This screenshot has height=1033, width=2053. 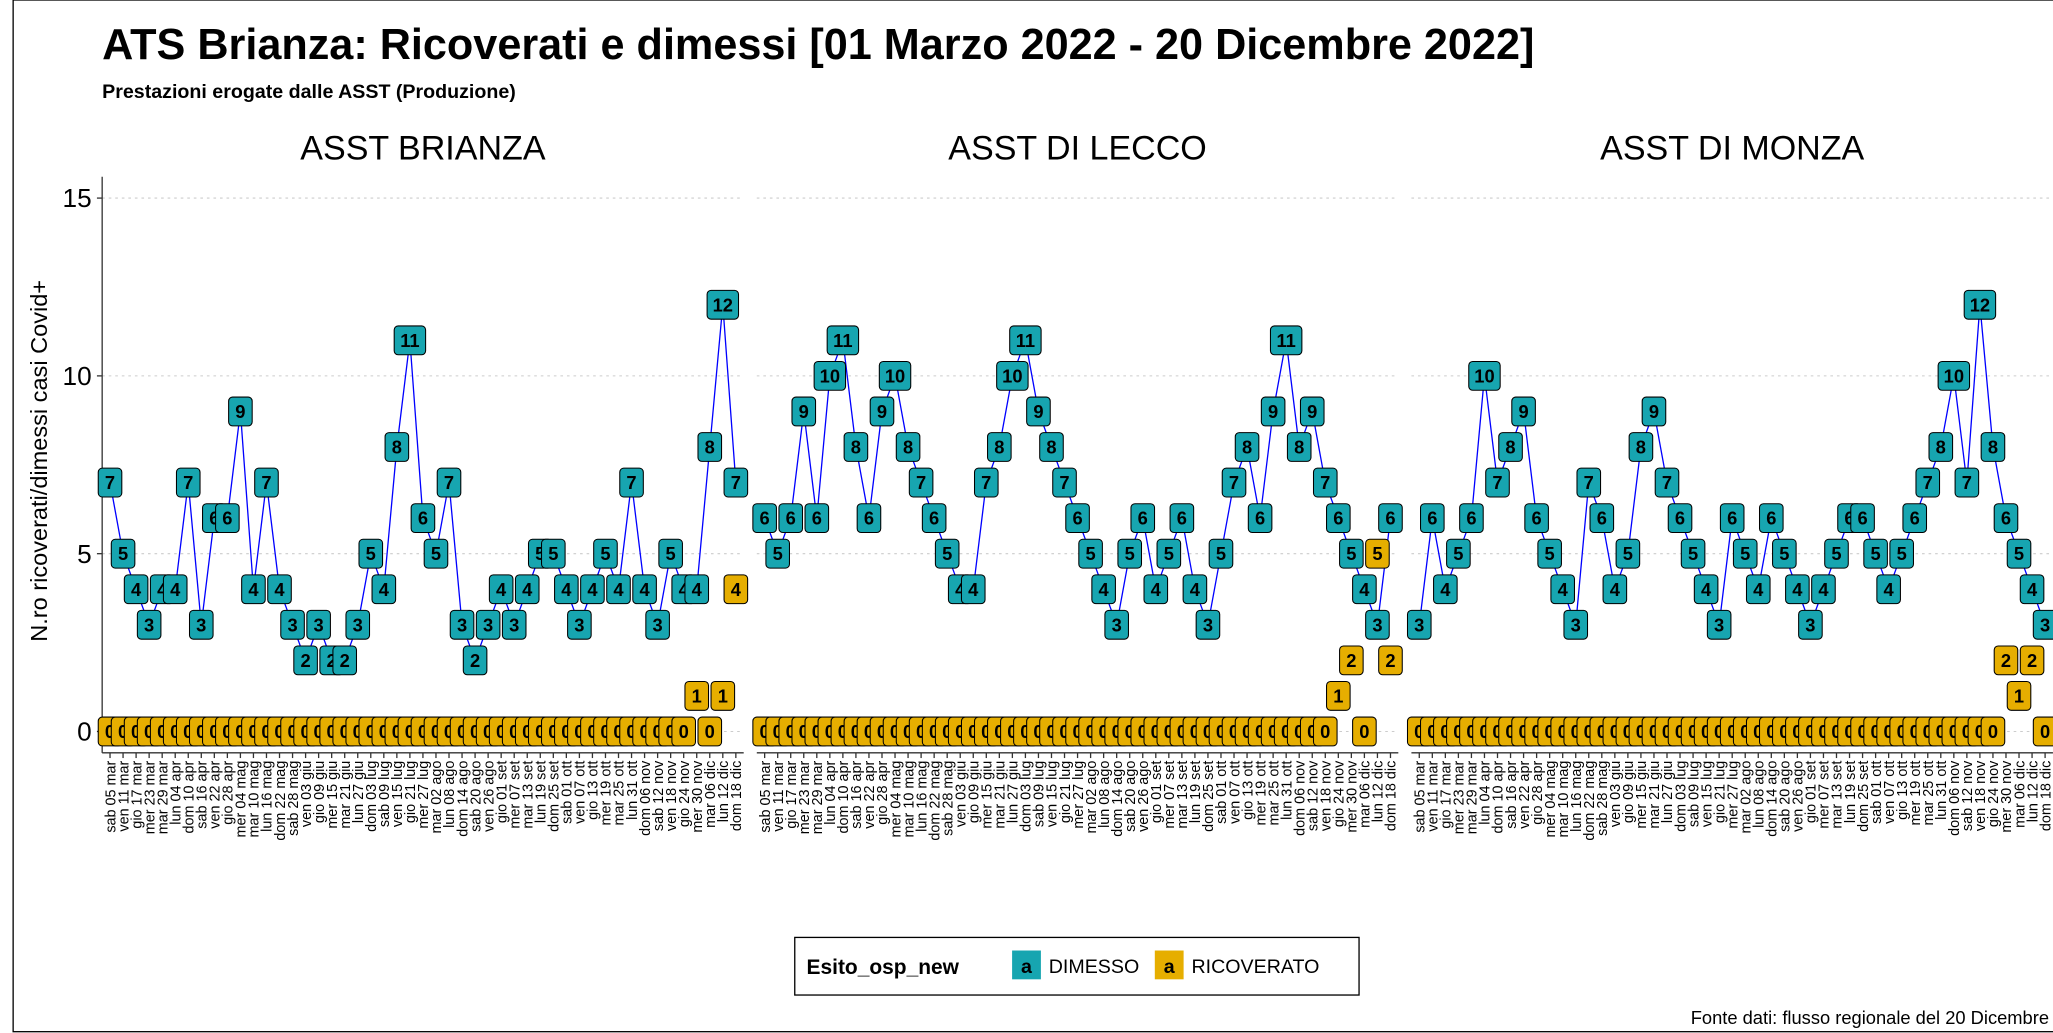 I want to click on x-tick-label: gio 13 ott, so click(x=594, y=790).